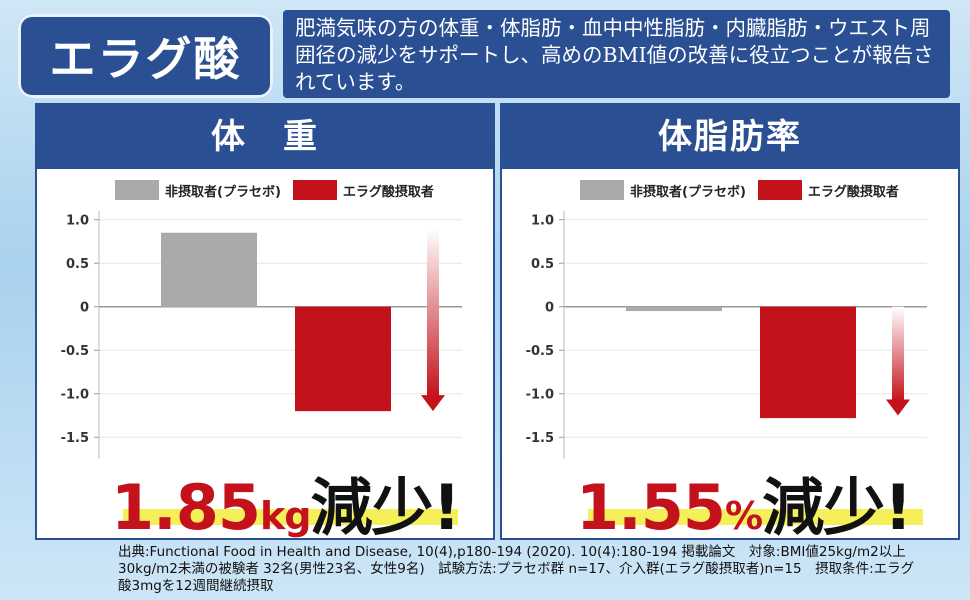  Describe the element at coordinates (285, 516) in the screenshot. I see `result-unit: kg` at that location.